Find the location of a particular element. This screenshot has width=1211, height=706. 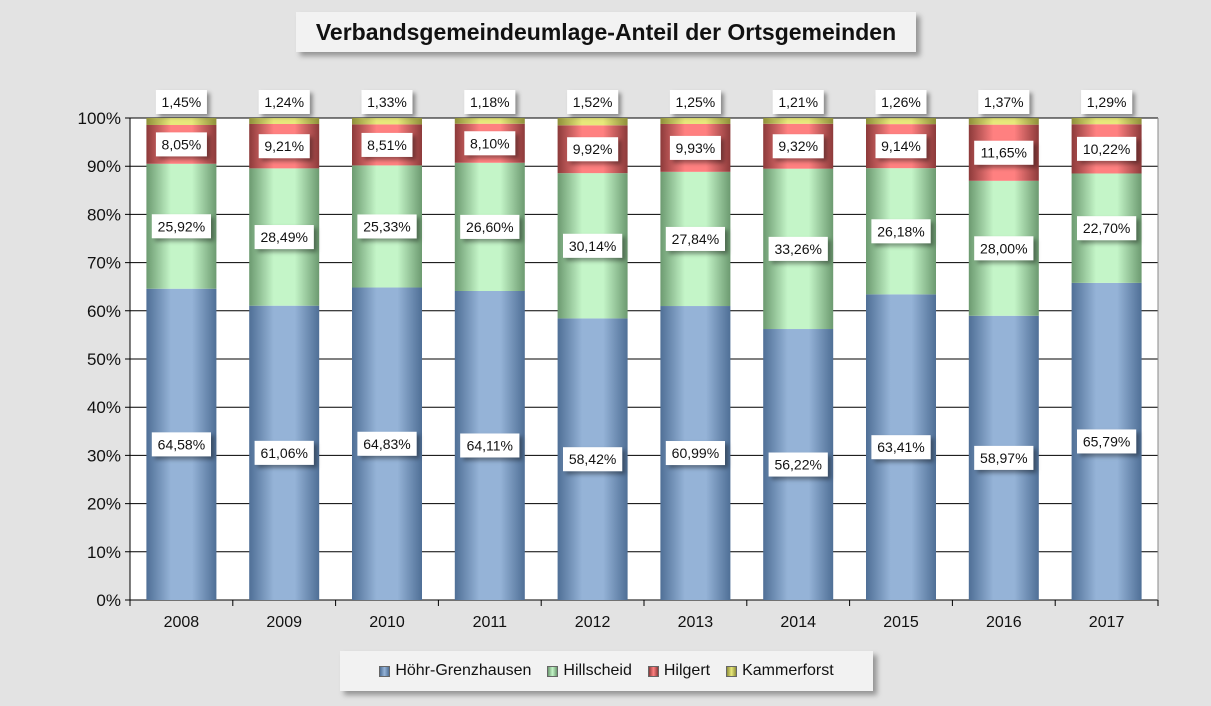

data-label: 65,79% is located at coordinates (1106, 441).